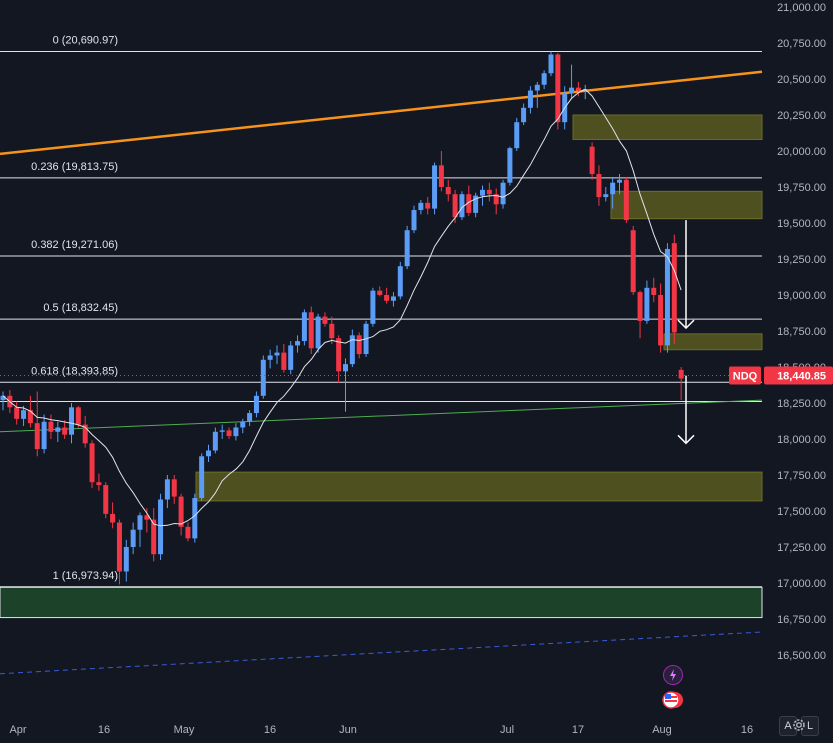  Describe the element at coordinates (799, 725) in the screenshot. I see `settings-gear-icon` at that location.